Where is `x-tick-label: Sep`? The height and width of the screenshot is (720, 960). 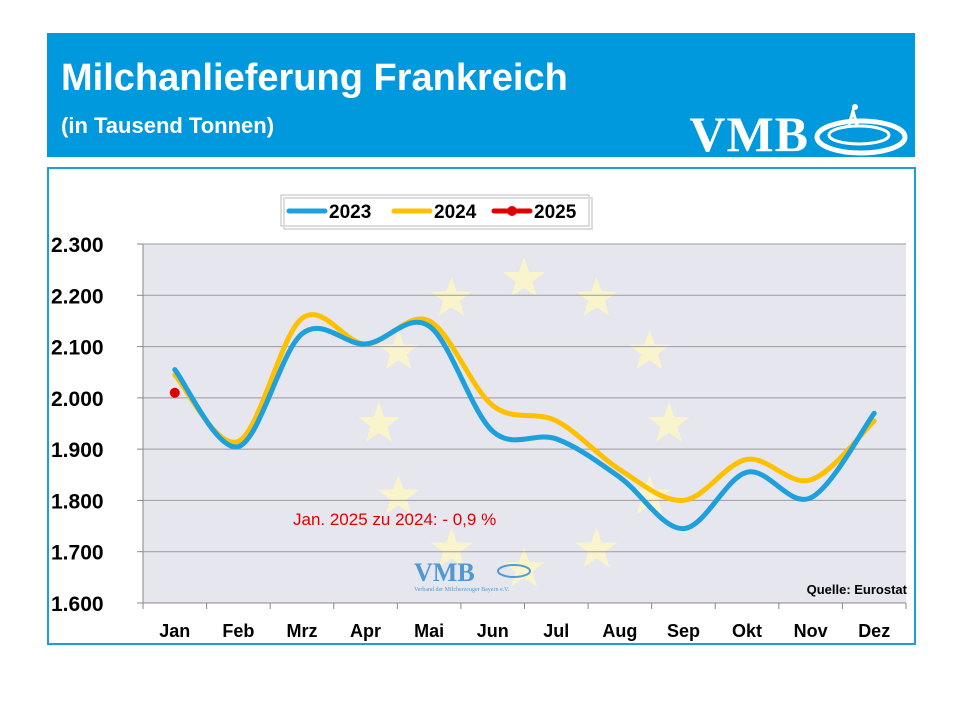
x-tick-label: Sep is located at coordinates (683, 631).